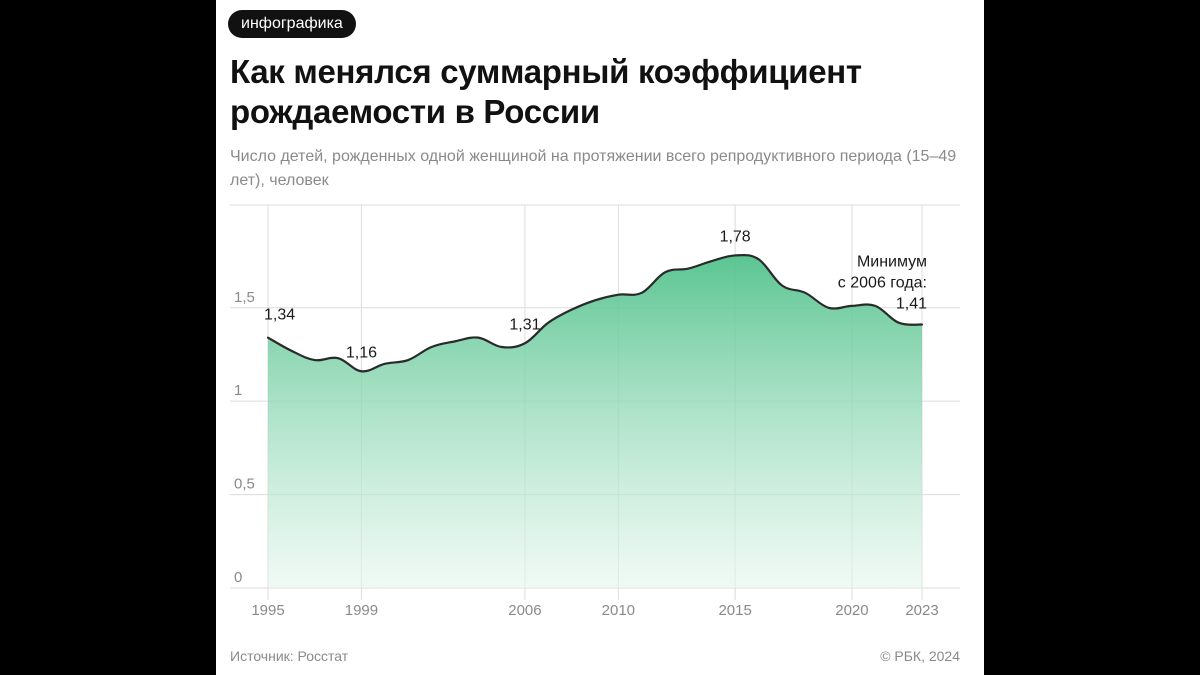  Describe the element at coordinates (735, 236) in the screenshot. I see `data-label: 1,78` at that location.